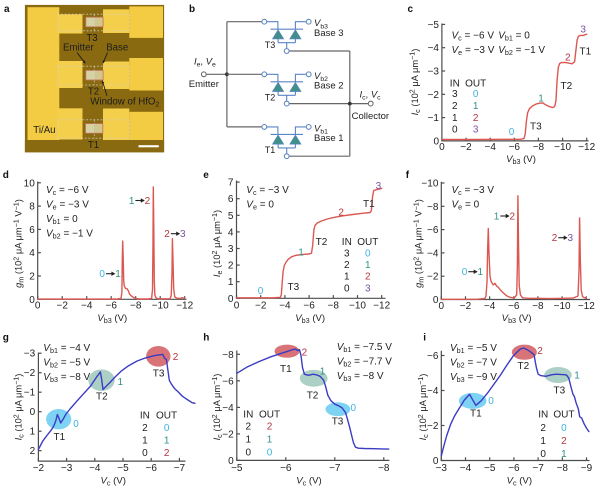  Describe the element at coordinates (231, 183) in the screenshot. I see `svg-text: 7` at that location.